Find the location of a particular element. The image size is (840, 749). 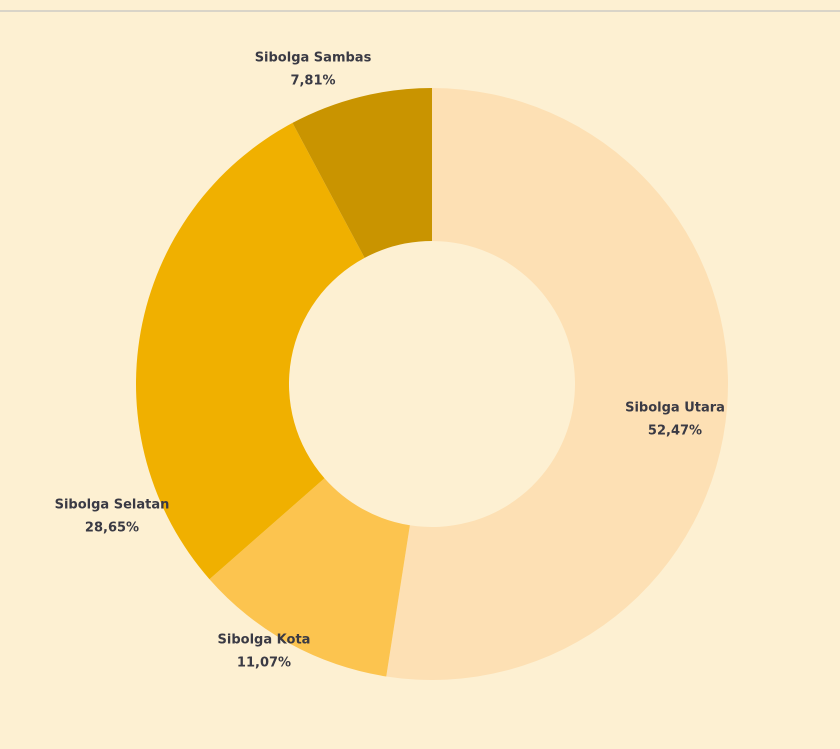

slice-label: Sibolga Kota is located at coordinates (264, 640).